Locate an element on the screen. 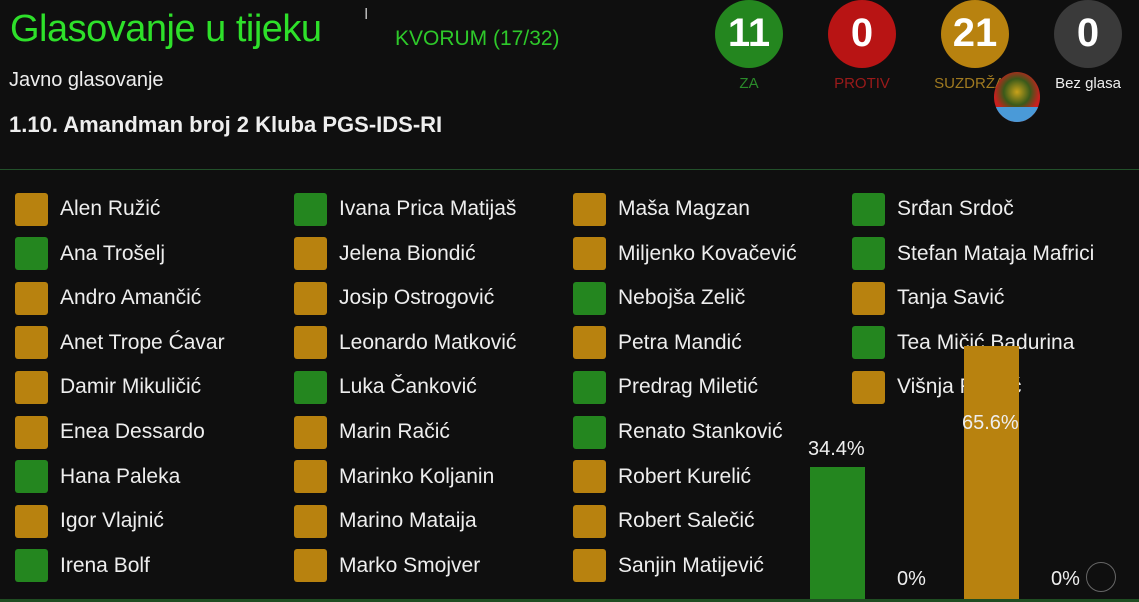 This screenshot has width=1139, height=602. member-row: Marin Račić is located at coordinates (372, 432).